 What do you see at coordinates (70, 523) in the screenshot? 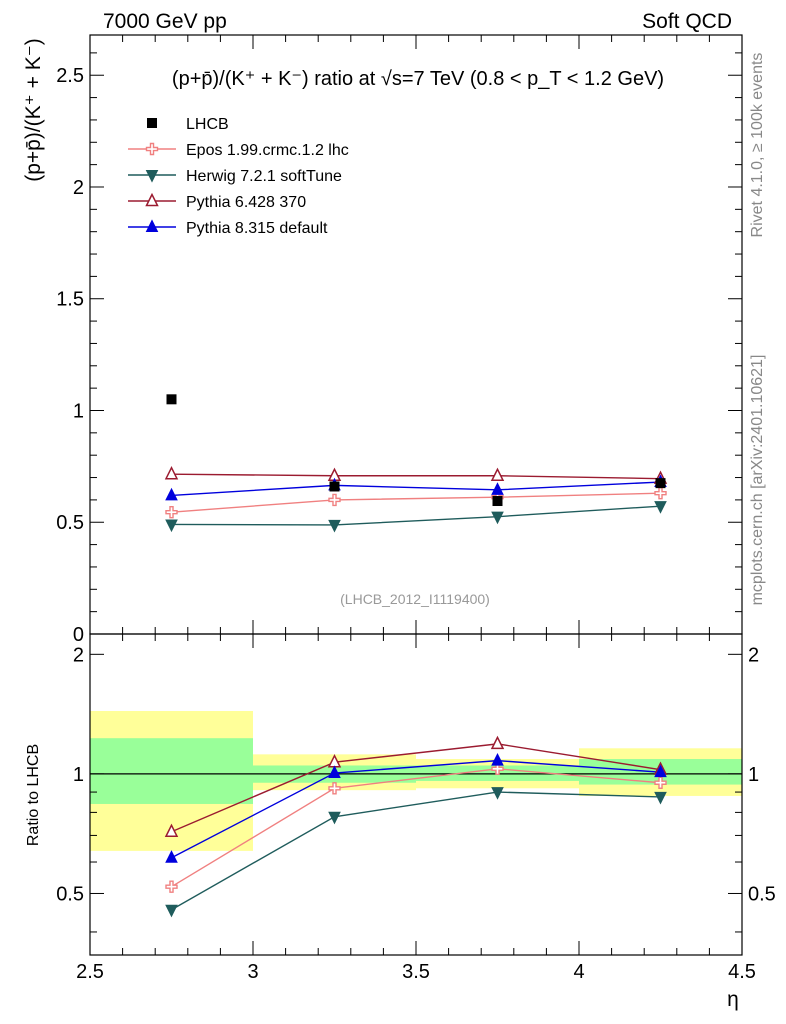
I see `y-tick-label: 0.5` at bounding box center [70, 523].